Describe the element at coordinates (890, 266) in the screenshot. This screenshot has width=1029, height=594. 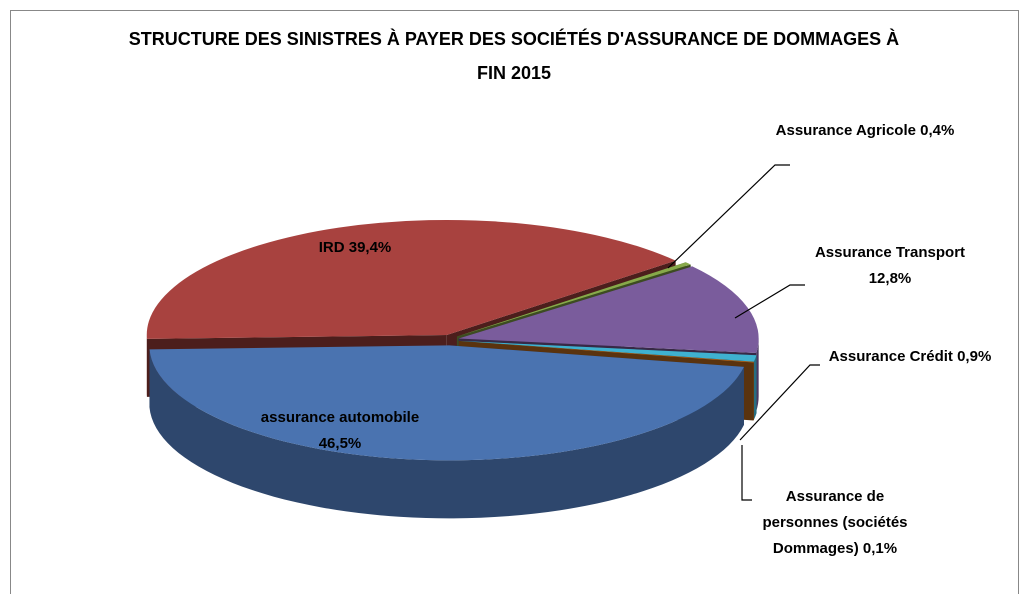
I see `data-label: Assurance Transport 12,8%` at that location.